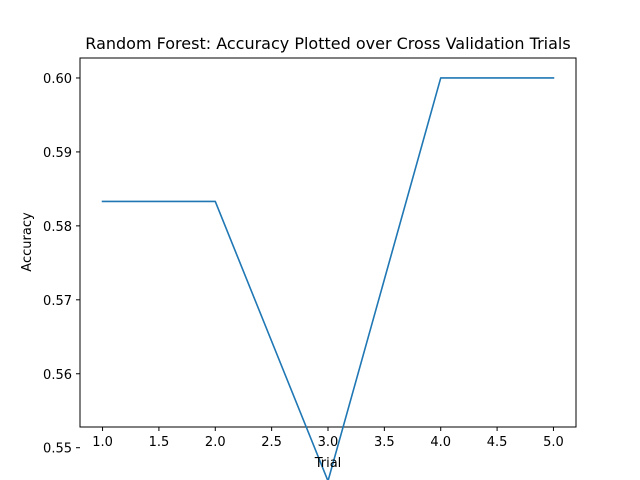  I want to click on x-tick-label: 3.0, so click(328, 442).